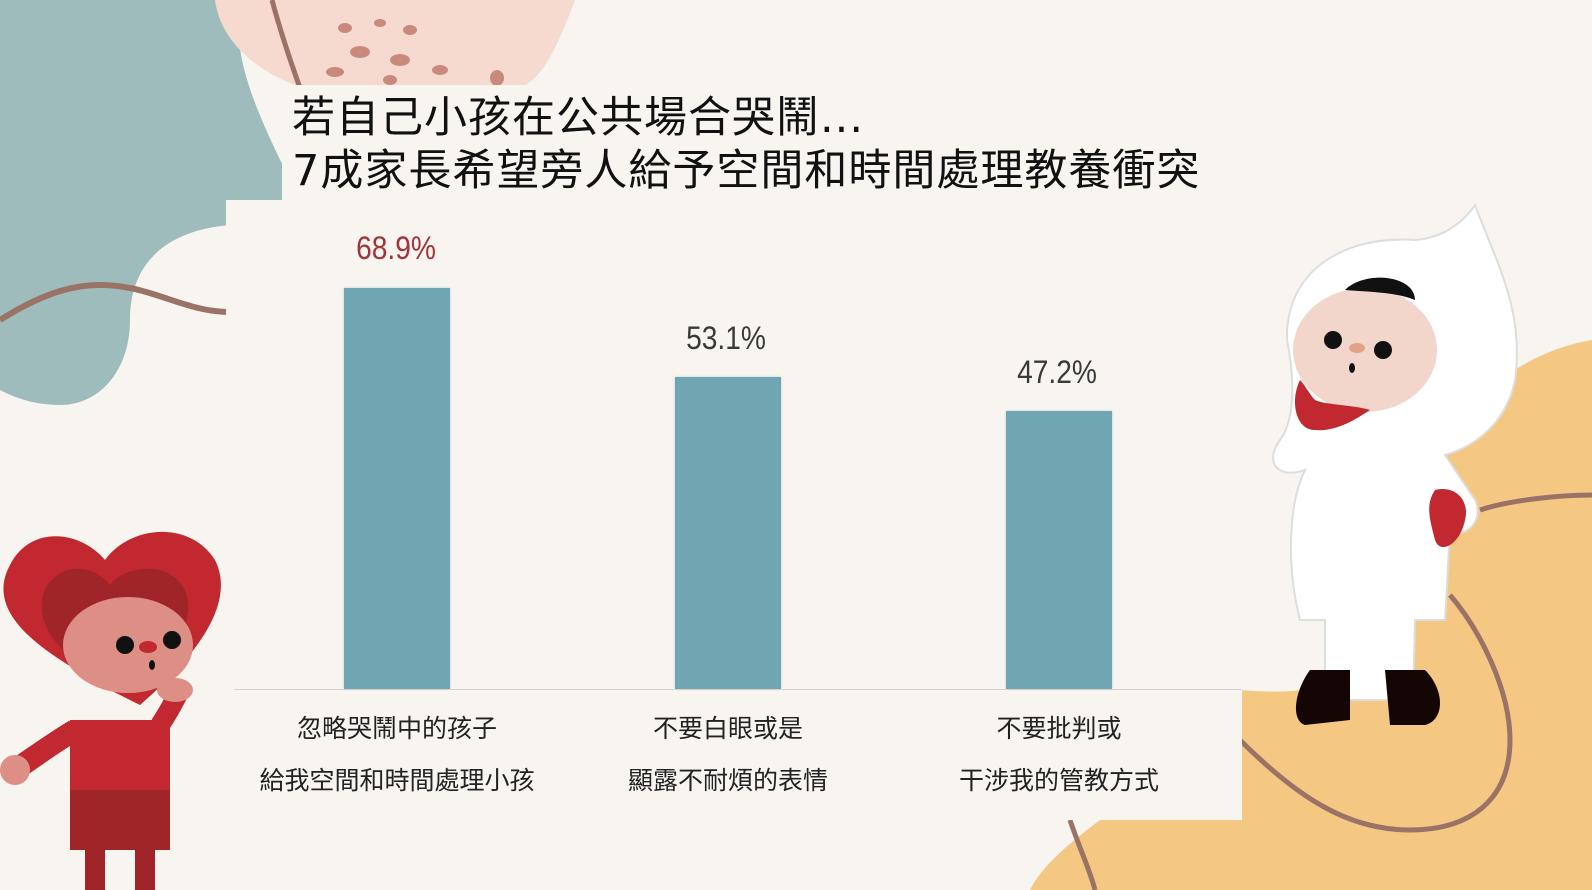 Image resolution: width=1592 pixels, height=890 pixels. I want to click on heart-character-illustration, so click(110, 710).